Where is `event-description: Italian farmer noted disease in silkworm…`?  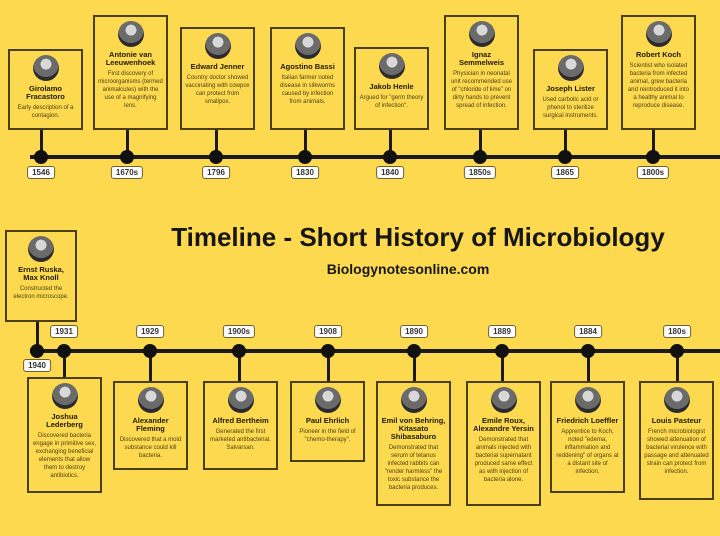
event-description: Italian farmer noted disease in silkworm… is located at coordinates (307, 90).